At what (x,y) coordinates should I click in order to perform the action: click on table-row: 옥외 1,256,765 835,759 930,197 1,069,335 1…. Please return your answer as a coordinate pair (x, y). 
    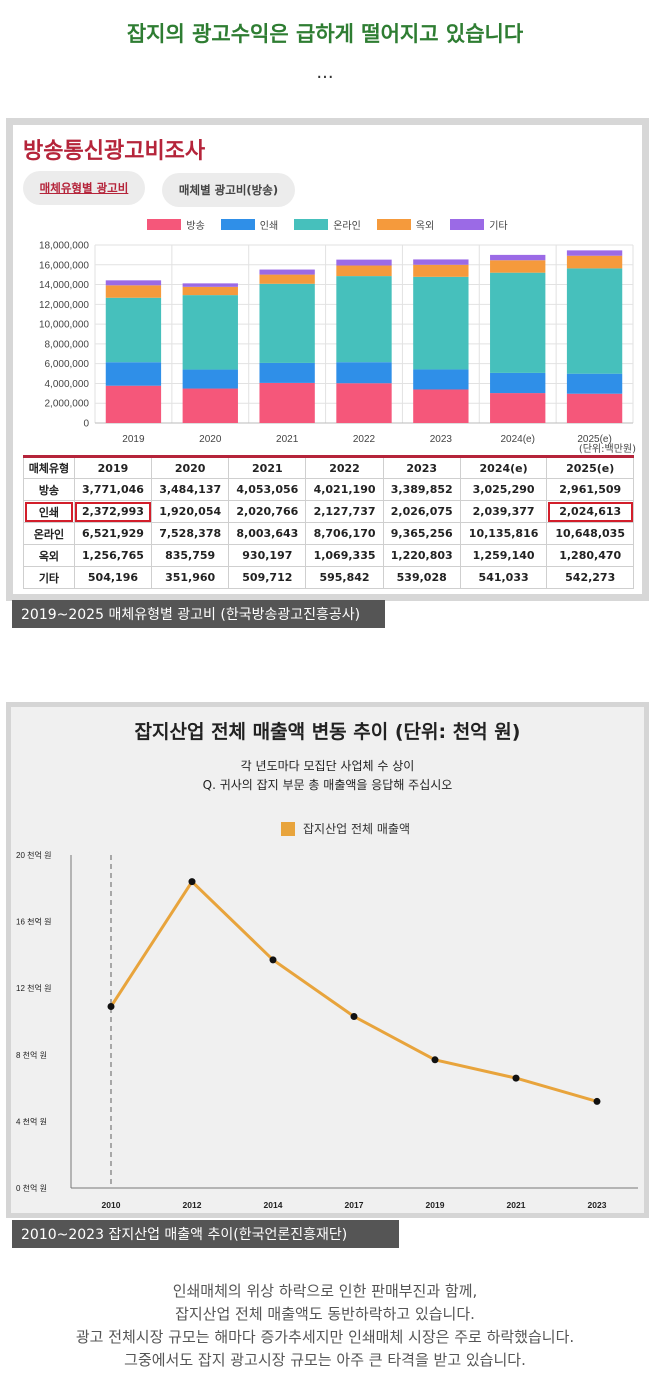
    Looking at the image, I should click on (328, 555).